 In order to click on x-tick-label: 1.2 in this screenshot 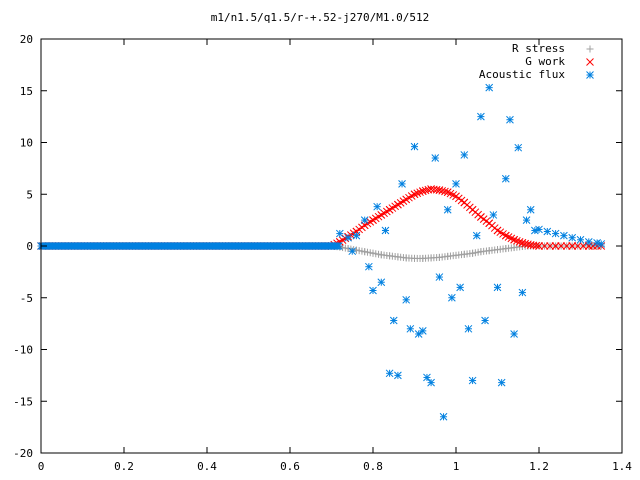, I will do `click(539, 466)`.